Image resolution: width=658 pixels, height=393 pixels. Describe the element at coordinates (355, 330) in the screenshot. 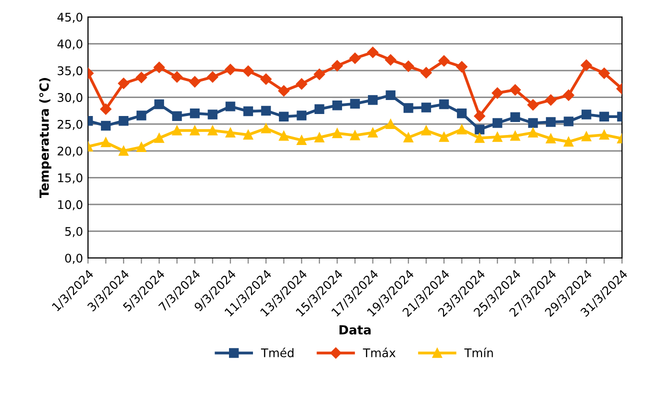

I see `x-axis-title: Data` at that location.